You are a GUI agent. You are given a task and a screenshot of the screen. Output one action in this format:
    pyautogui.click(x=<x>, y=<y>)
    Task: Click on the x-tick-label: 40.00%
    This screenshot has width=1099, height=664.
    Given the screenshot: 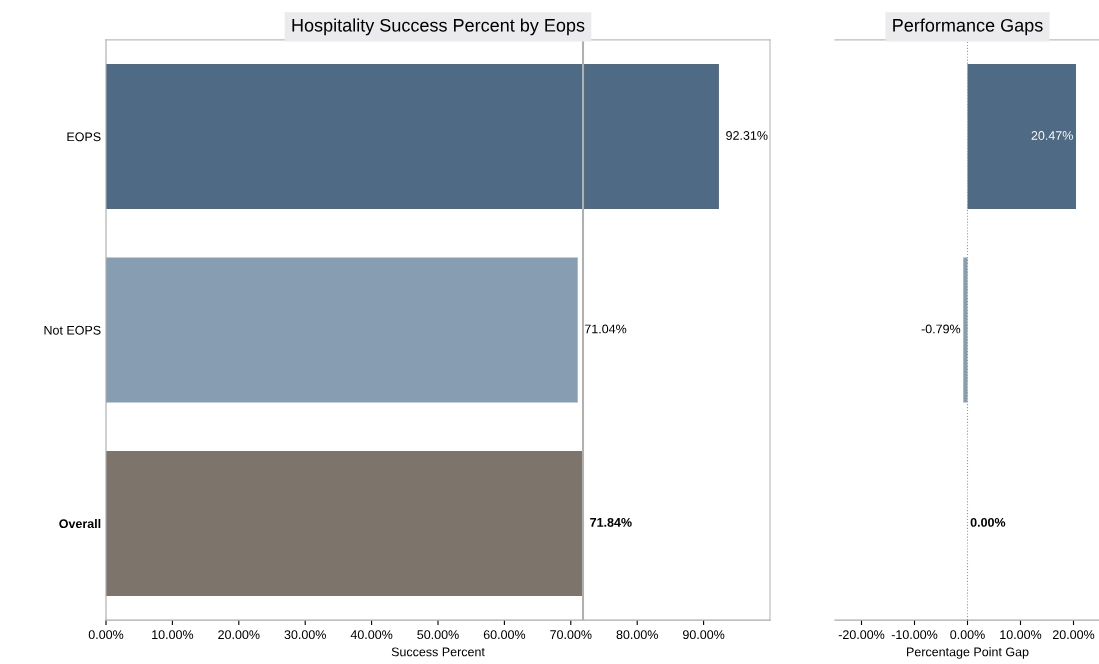 What is the action you would take?
    pyautogui.click(x=371, y=635)
    